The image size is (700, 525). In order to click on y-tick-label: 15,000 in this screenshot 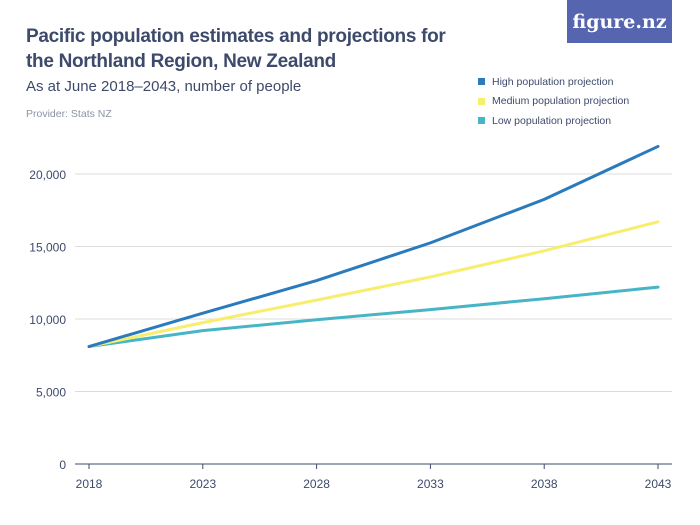, I will do `click(47, 248)`.